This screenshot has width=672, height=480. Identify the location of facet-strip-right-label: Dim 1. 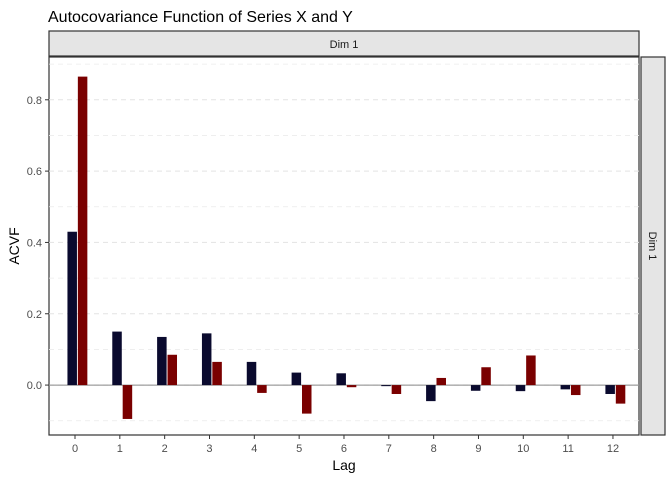
(652, 246).